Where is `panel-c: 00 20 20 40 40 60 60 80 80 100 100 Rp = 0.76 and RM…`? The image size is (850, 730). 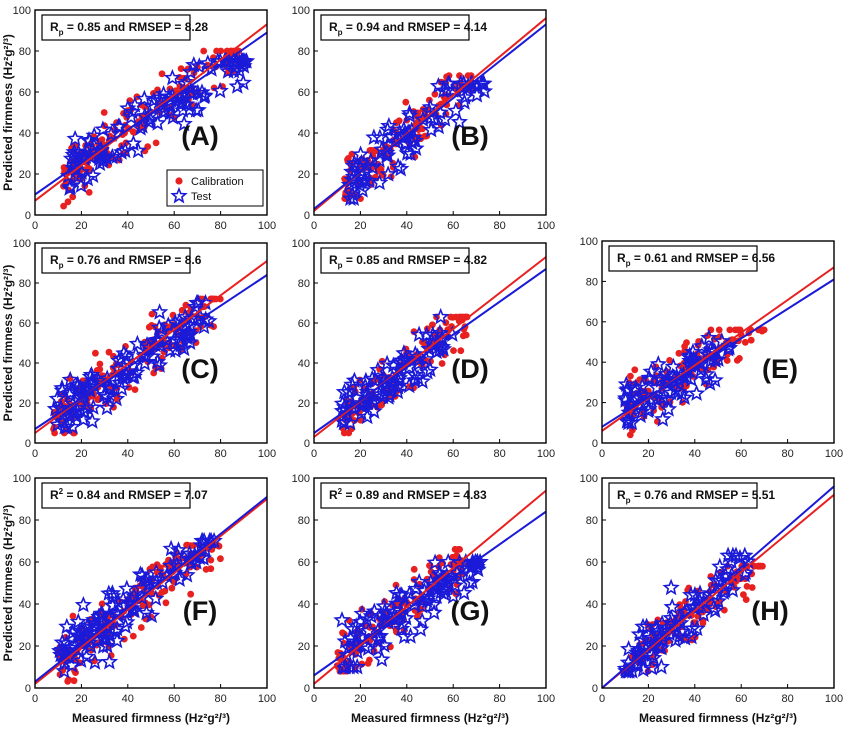 panel-c: 00 20 20 40 40 60 60 80 80 100 100 Rp = 0.76 and RM… is located at coordinates (138, 349).